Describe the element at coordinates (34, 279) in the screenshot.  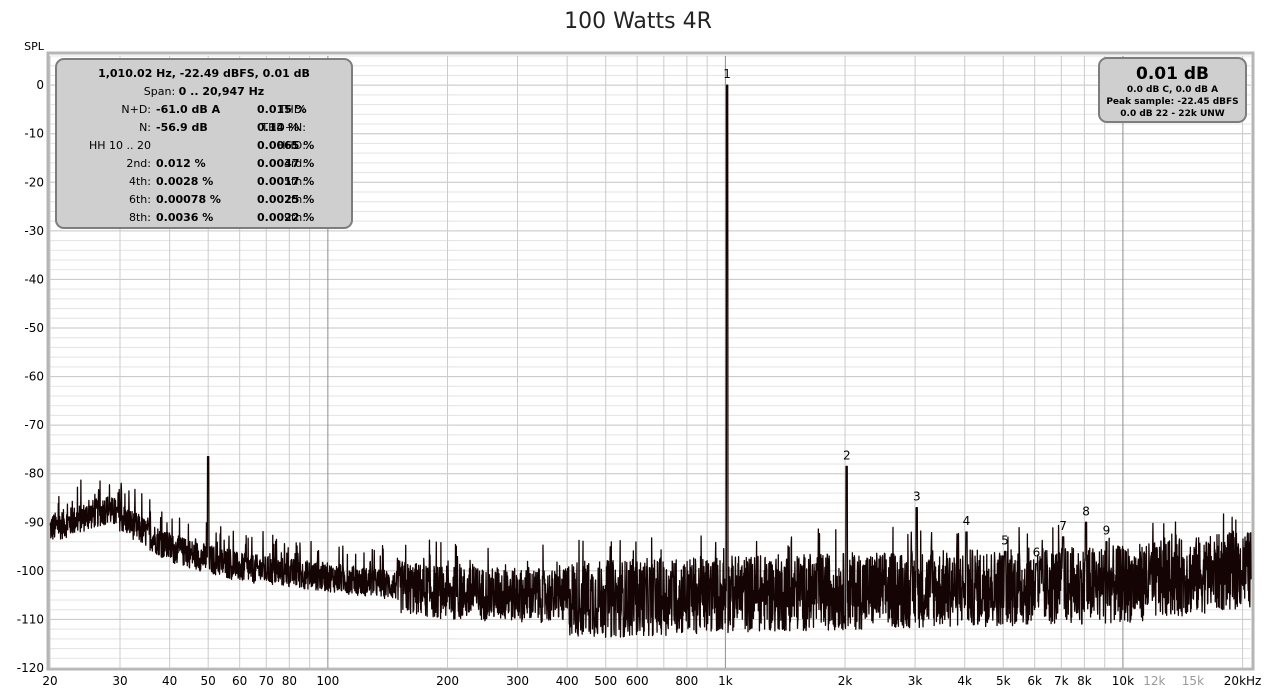
I see `y-tick-label: -40` at that location.